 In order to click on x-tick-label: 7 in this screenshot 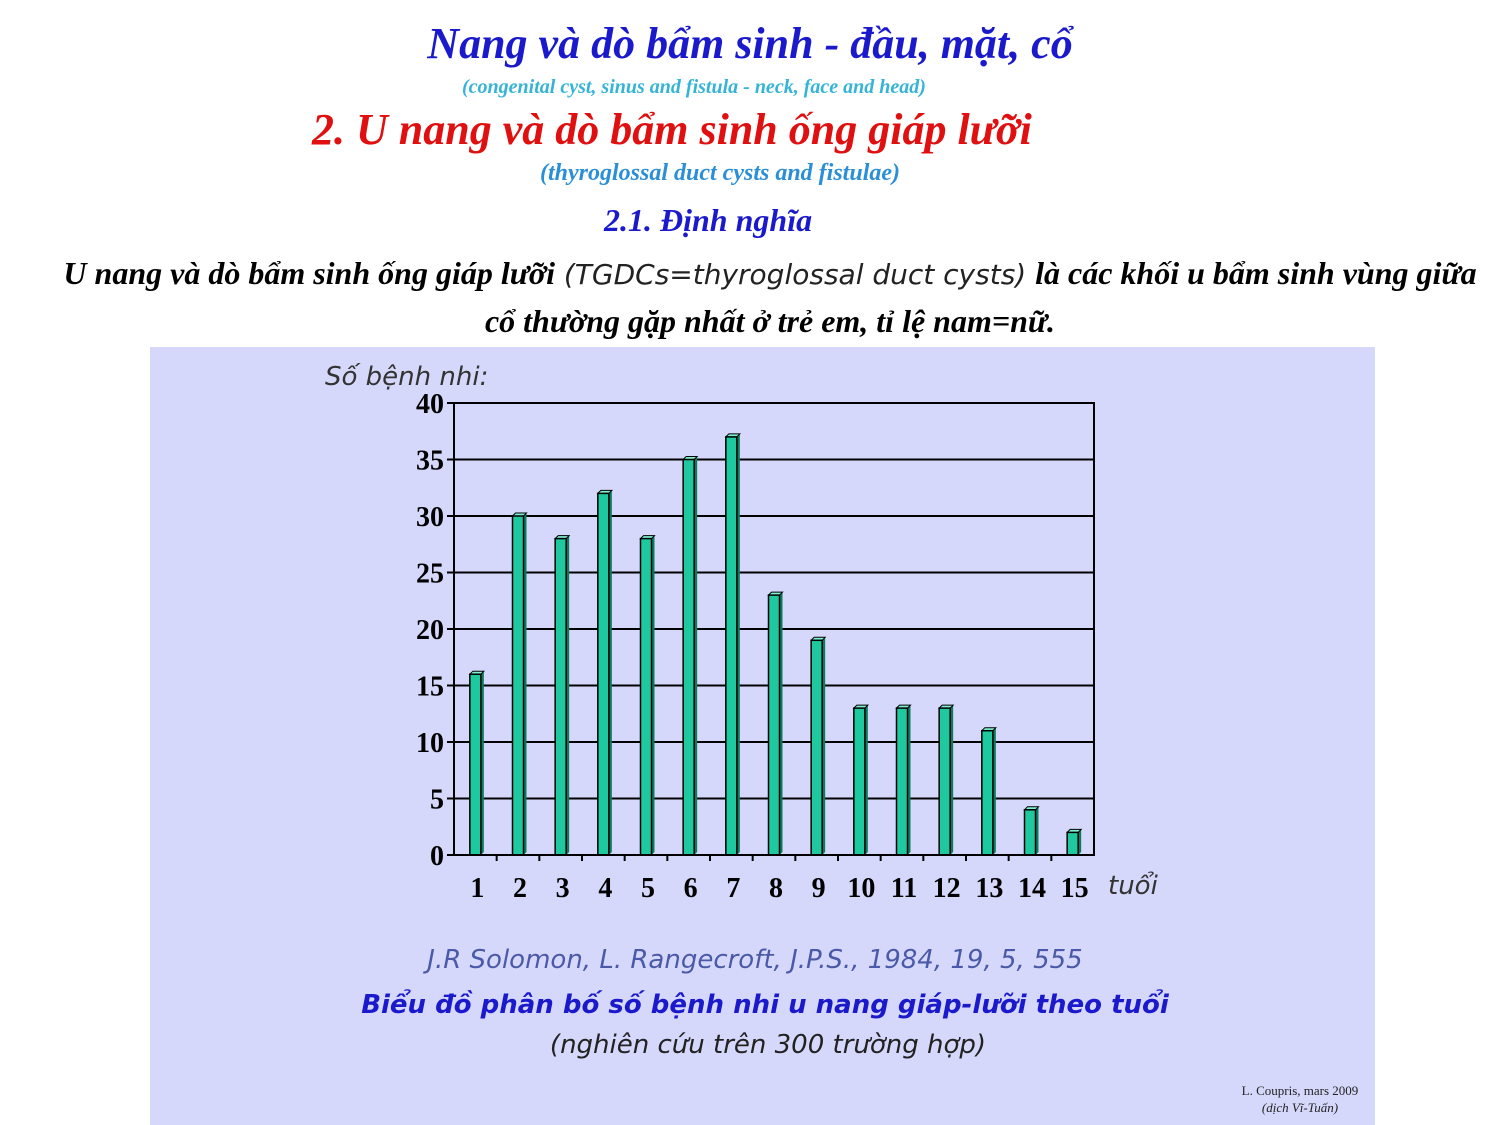, I will do `click(733, 888)`.